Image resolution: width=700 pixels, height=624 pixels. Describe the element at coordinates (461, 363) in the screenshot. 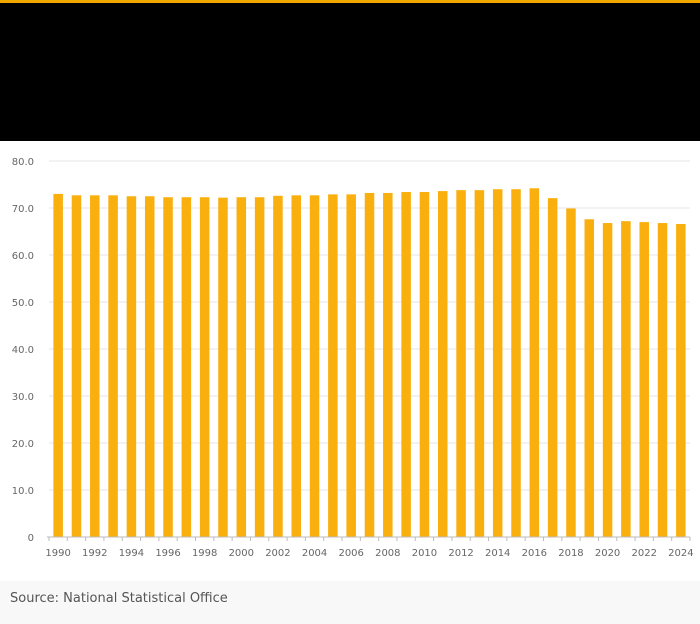

I see `bar-2012` at that location.